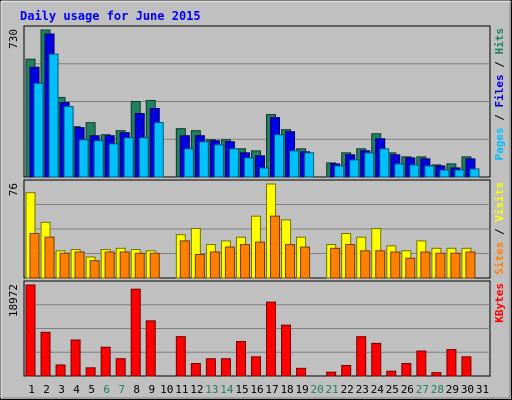  I want to click on x-tick-label: 9, so click(151, 389).